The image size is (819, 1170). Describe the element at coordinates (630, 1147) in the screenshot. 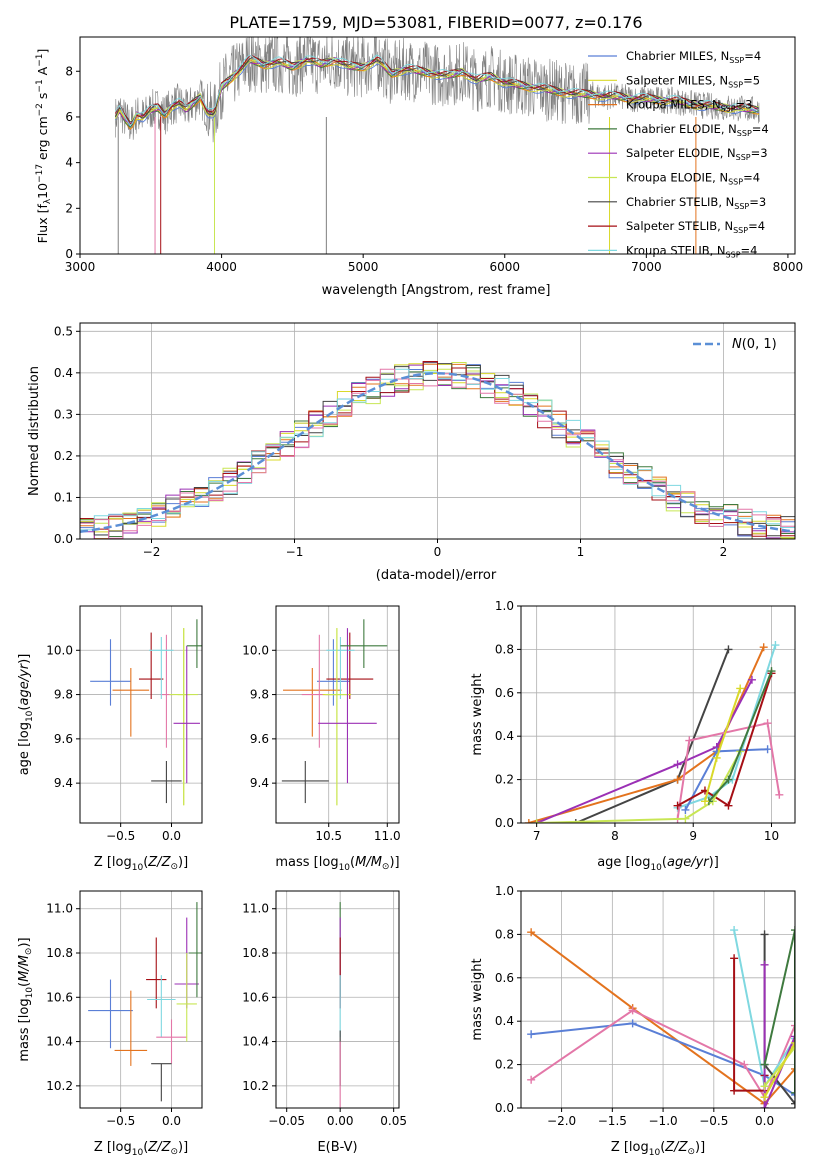

I see `label-part: Z [log` at that location.